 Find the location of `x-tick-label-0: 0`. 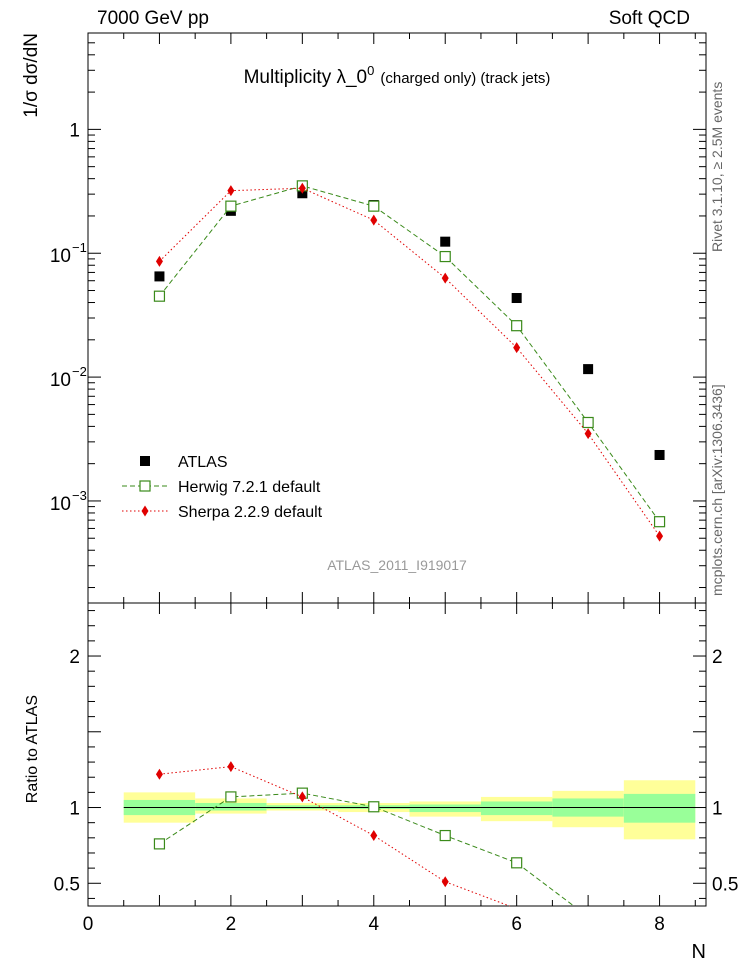

x-tick-label-0: 0 is located at coordinates (88, 924).